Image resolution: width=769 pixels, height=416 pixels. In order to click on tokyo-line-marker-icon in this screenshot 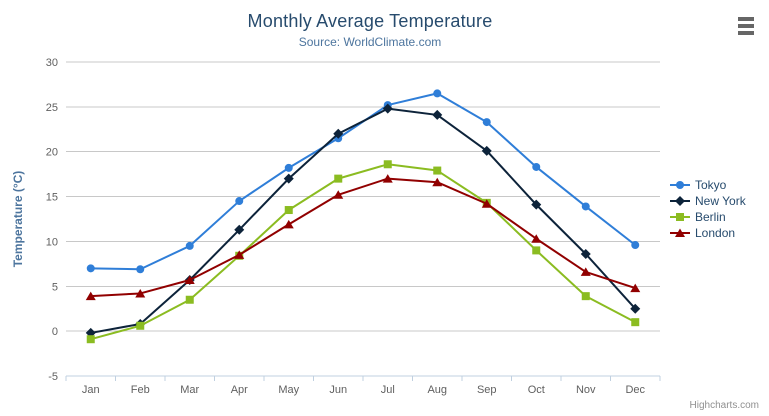, I will do `click(680, 185)`.